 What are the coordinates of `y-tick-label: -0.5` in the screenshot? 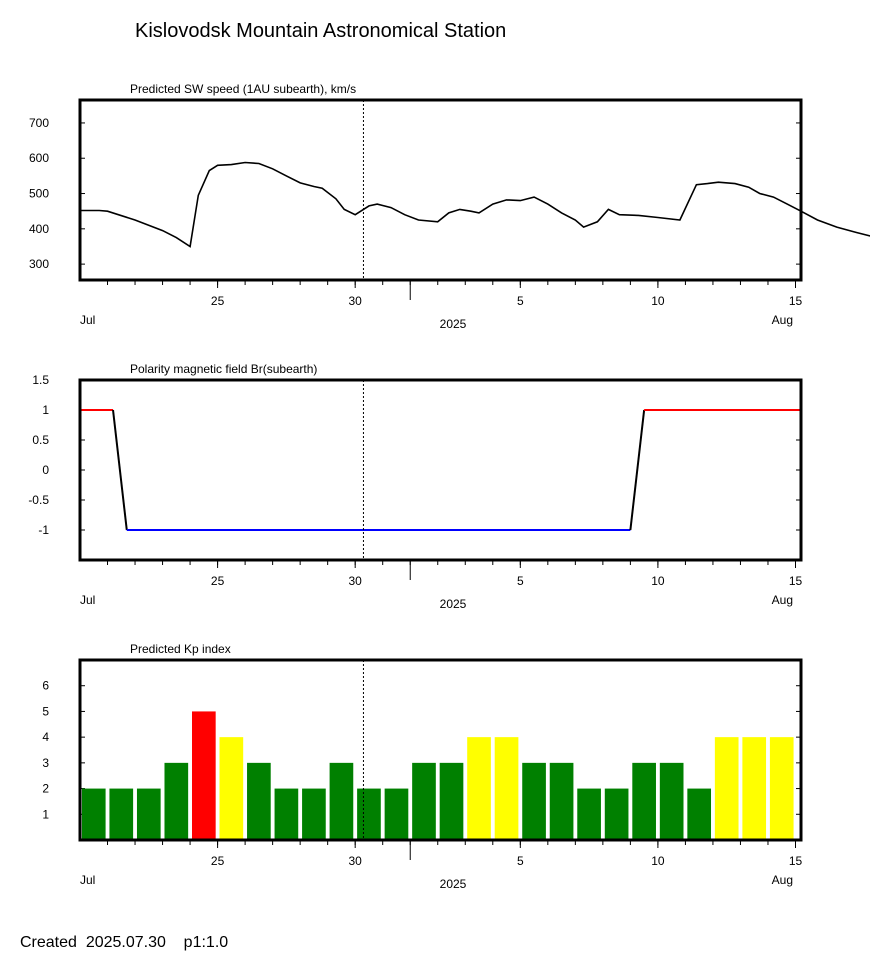 It's located at (38, 500).